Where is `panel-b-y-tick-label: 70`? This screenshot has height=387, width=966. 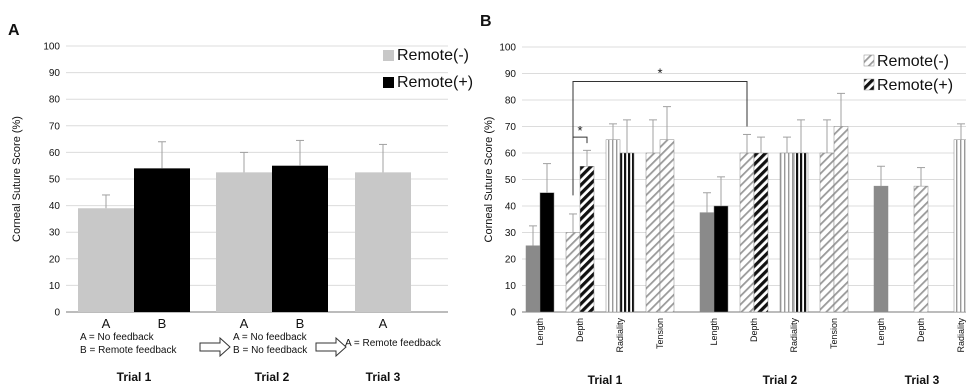
panel-b-y-tick-label: 70 is located at coordinates (511, 127).